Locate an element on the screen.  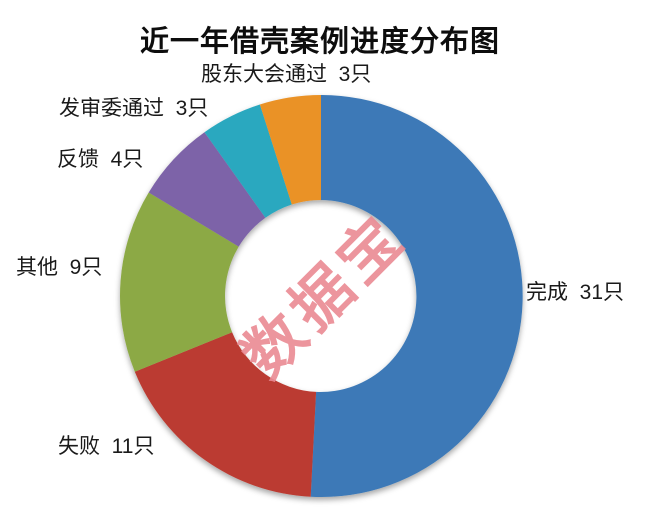
slice-label-failed: 失败 11只 is located at coordinates (106, 446).